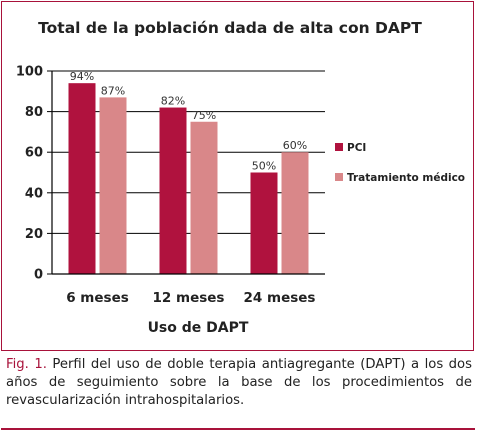  I want to click on bar-data-label: 75%, so click(204, 115).